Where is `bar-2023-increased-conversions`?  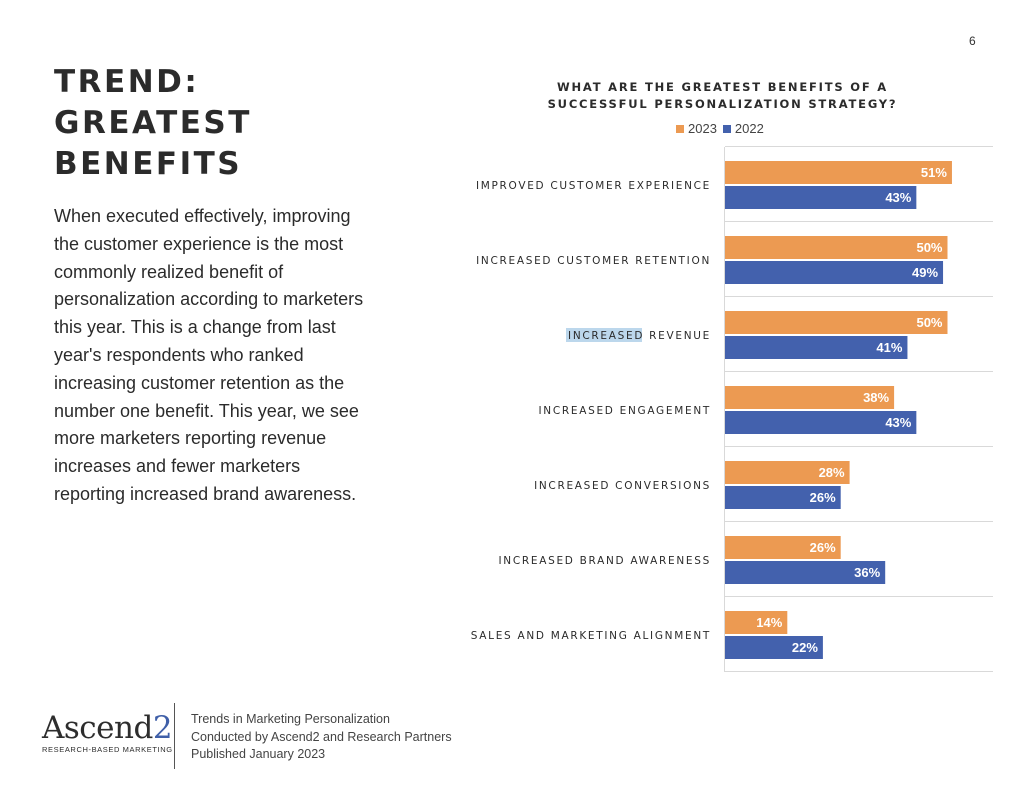 bar-2023-increased-conversions is located at coordinates (787, 472).